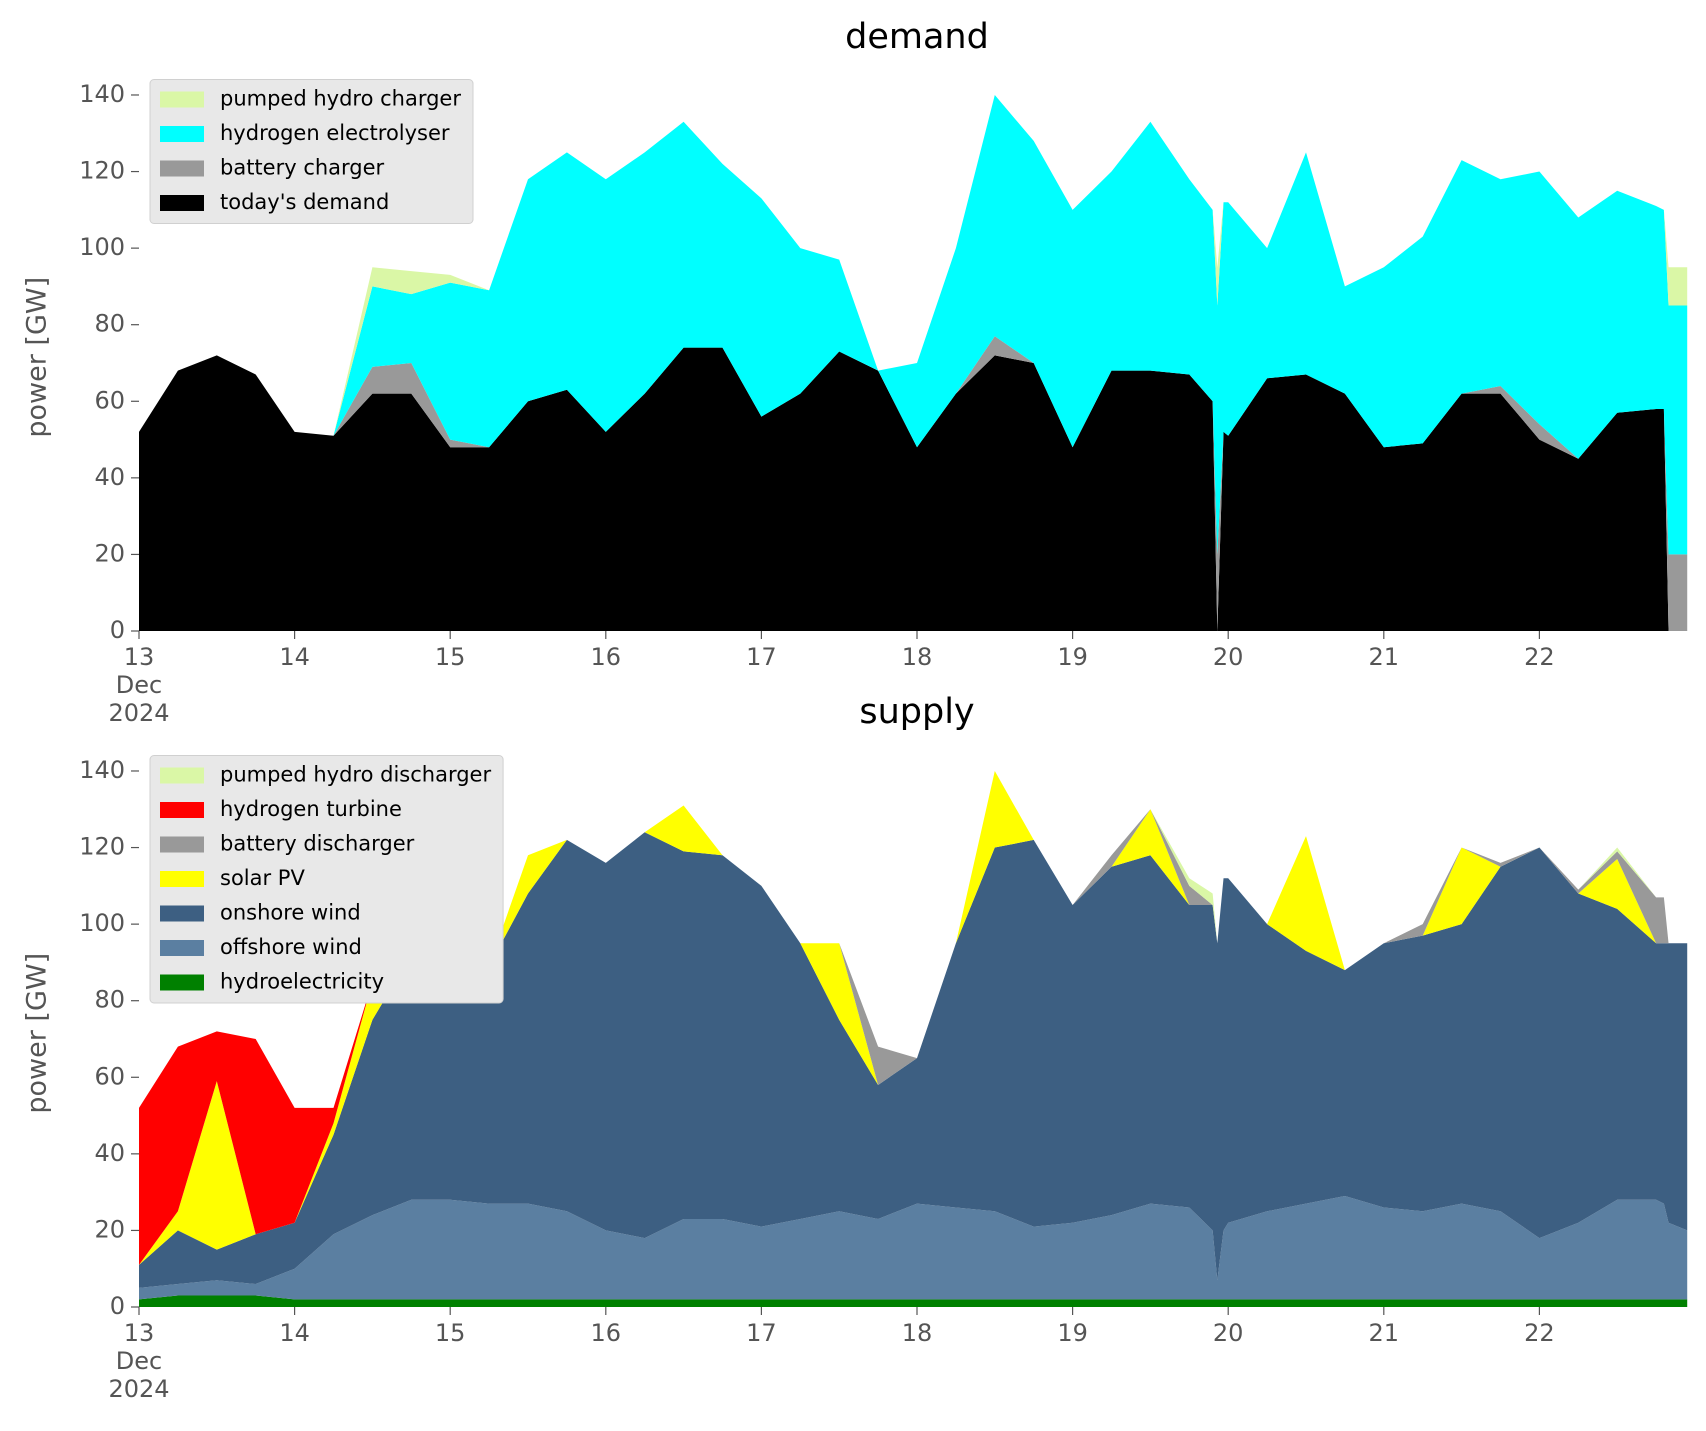  I want to click on chart-title: supply, so click(916, 712).